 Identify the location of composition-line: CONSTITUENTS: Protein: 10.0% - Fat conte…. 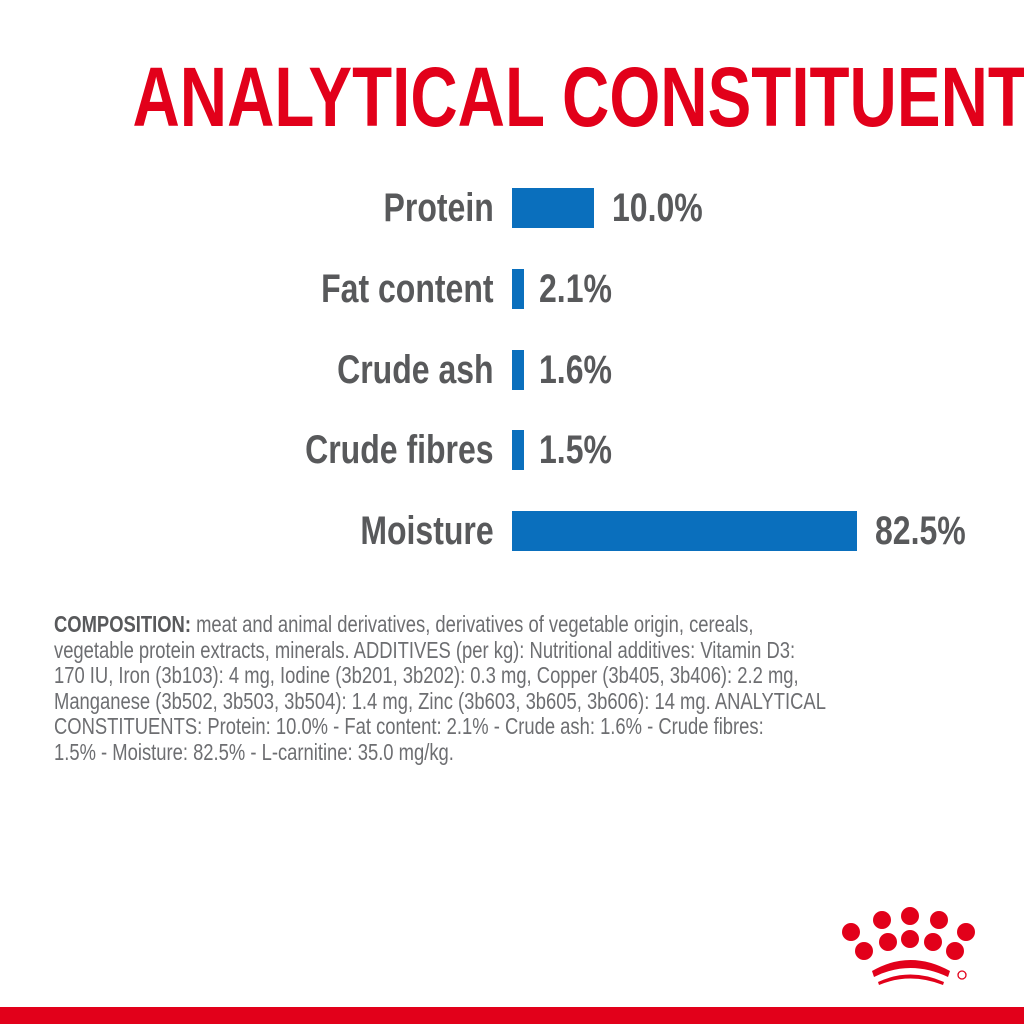
(409, 726).